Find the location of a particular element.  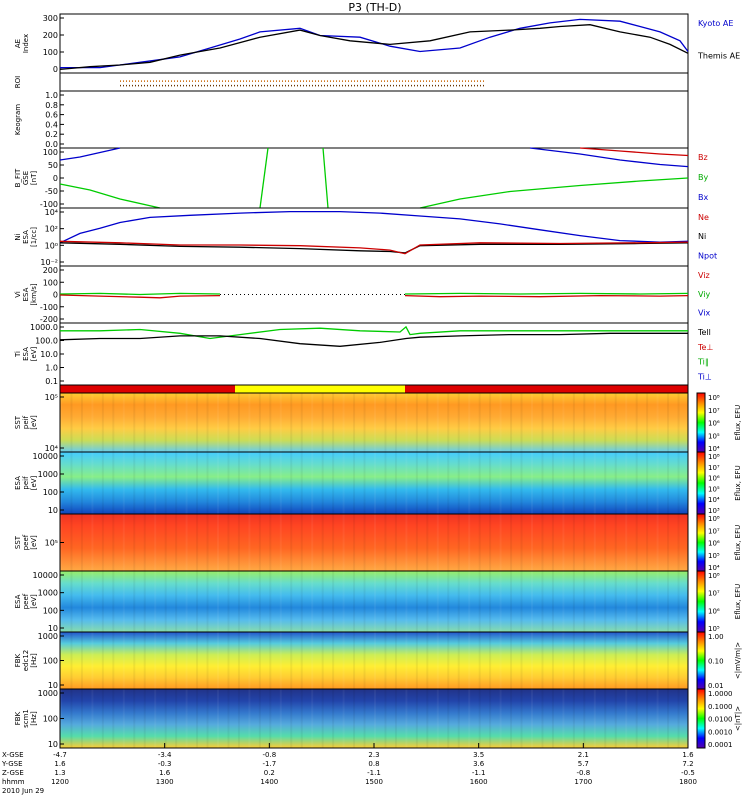

panel-vi is located at coordinates (374, 294).